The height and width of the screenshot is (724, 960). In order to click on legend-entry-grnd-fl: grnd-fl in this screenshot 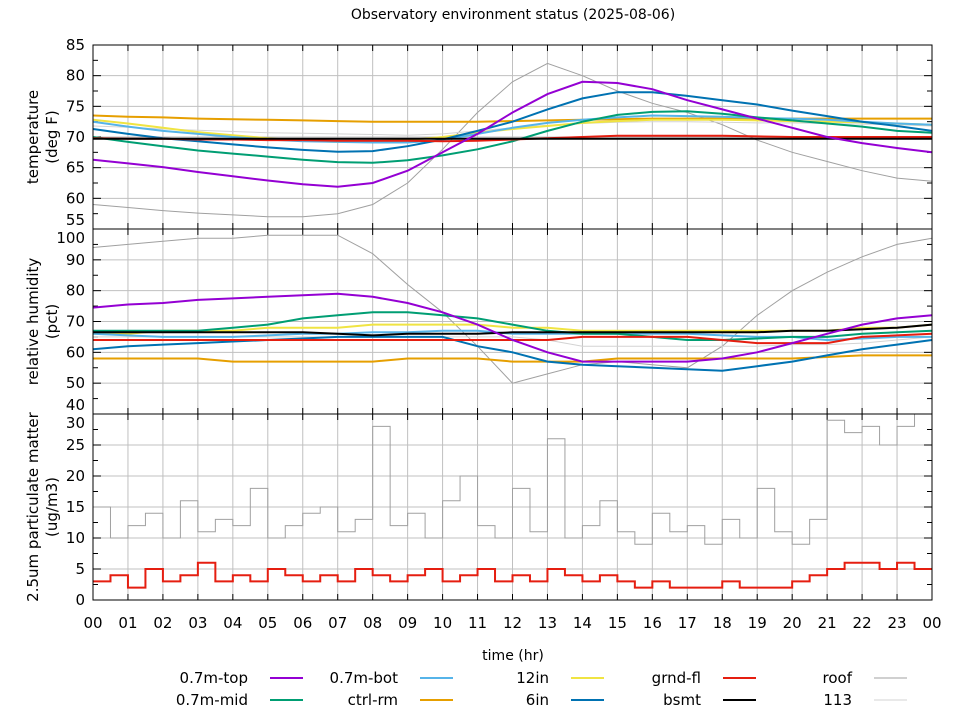, I will do `click(704, 678)`.